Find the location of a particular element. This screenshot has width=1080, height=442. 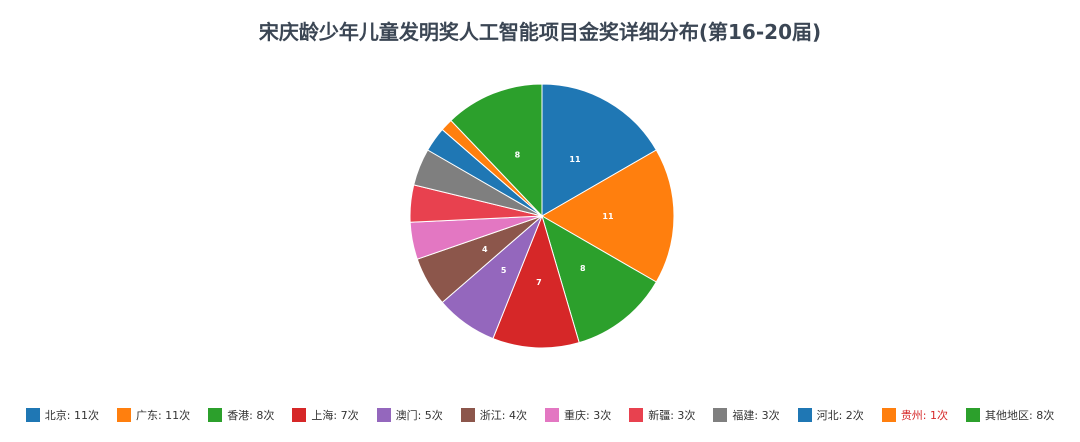

legend-item-9: 河北: 2次 is located at coordinates (830, 415).